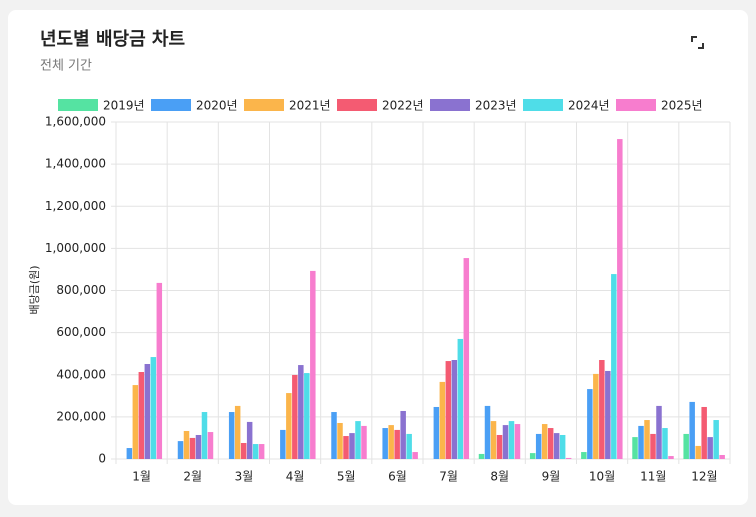  I want to click on legend-label: 2021년, so click(310, 106).